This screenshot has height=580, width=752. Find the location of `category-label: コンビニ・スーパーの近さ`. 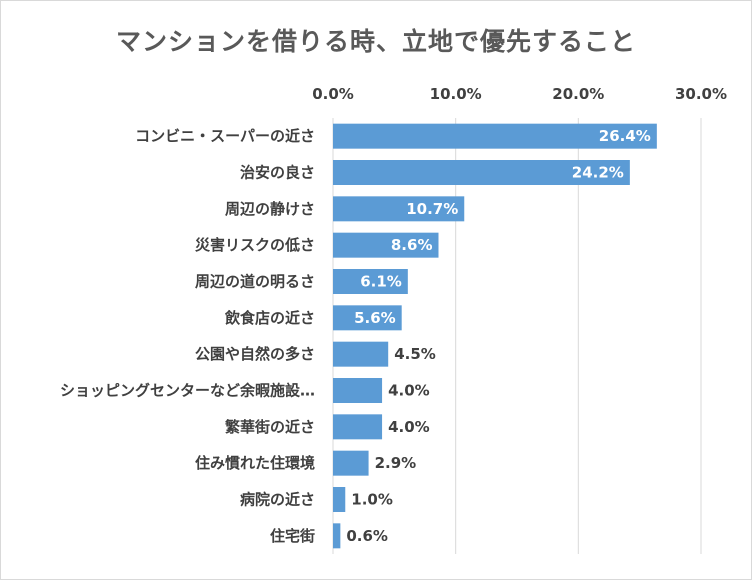

category-label: コンビニ・スーパーの近さ is located at coordinates (225, 136).